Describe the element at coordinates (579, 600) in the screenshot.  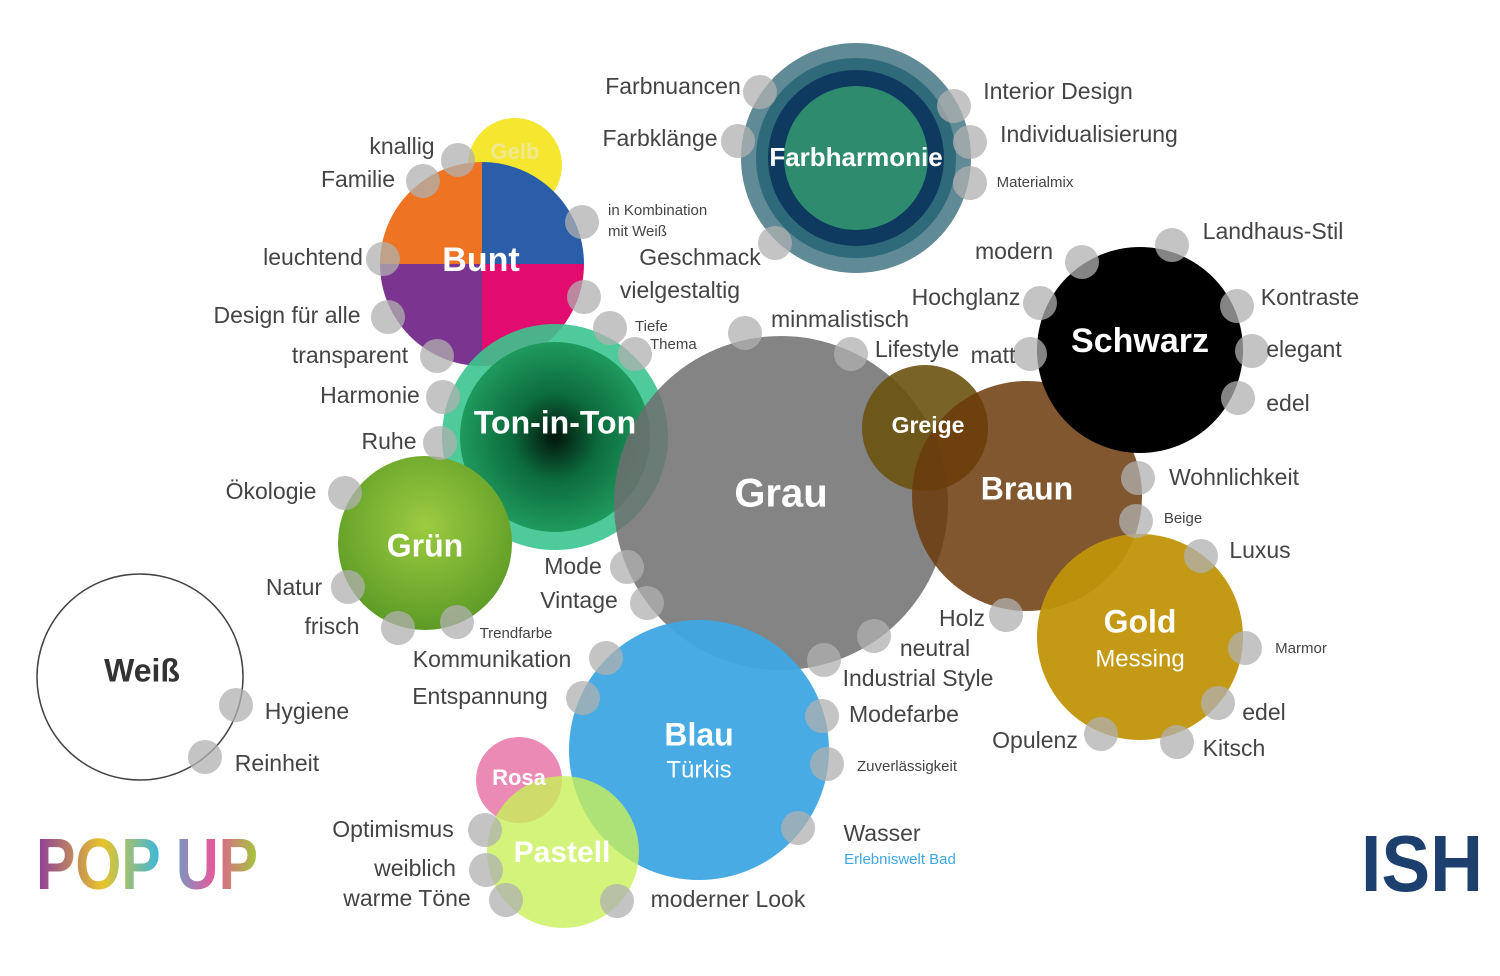
I see `keyword: Vintage` at that location.